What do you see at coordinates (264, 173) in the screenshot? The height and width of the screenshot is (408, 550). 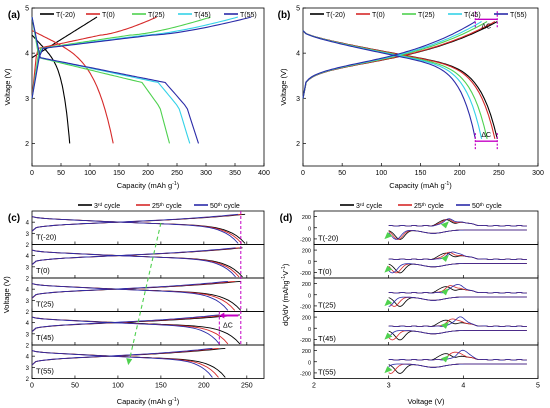 I see `panel-a-x-tick-label: 400` at bounding box center [264, 173].